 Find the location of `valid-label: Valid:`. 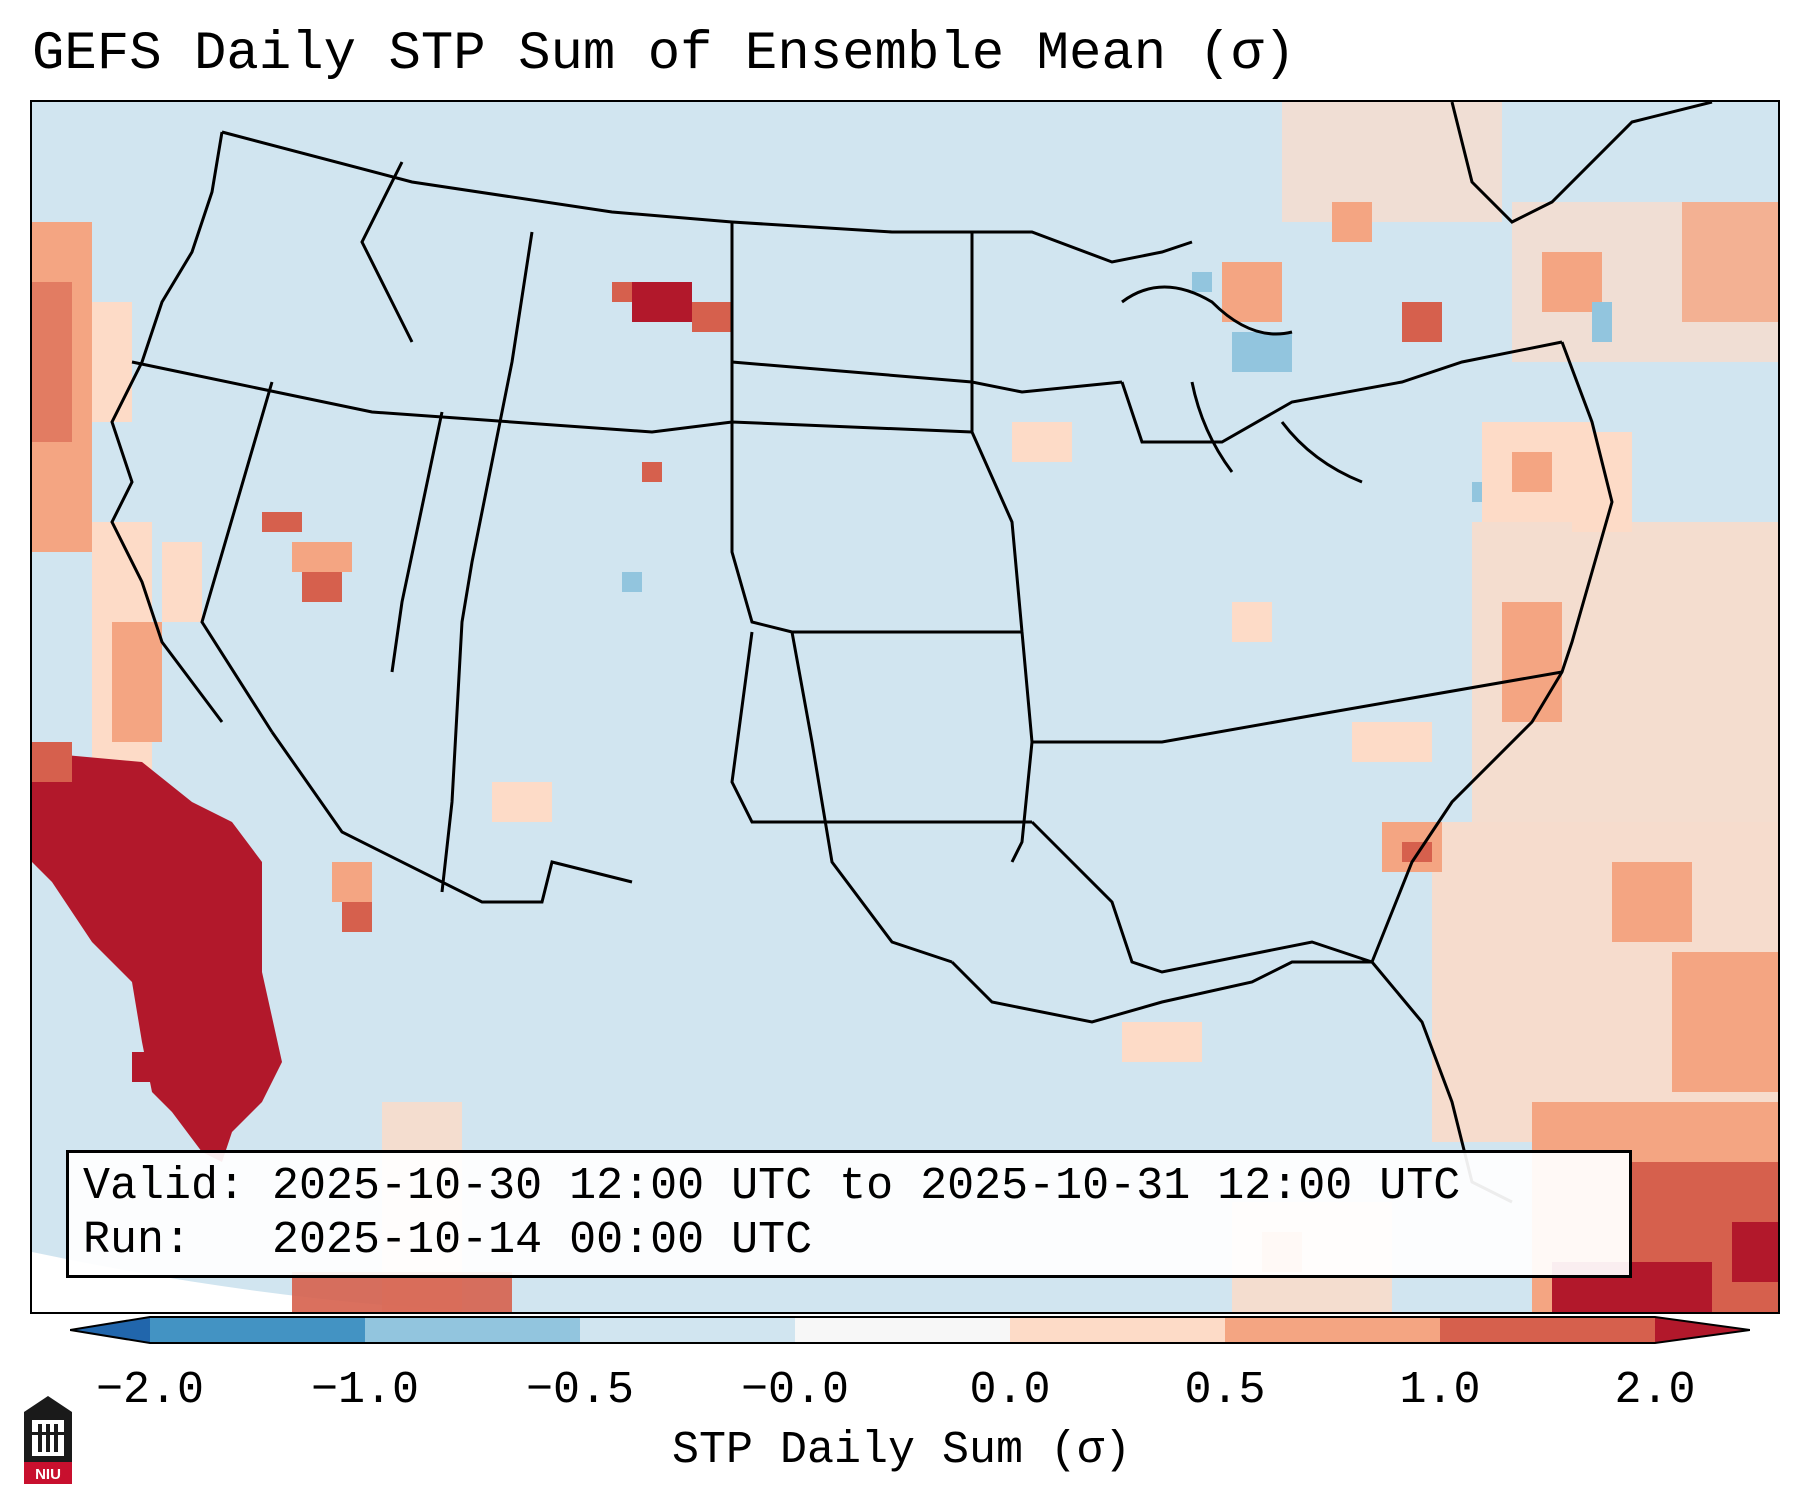

valid-label: Valid: is located at coordinates (164, 1186).